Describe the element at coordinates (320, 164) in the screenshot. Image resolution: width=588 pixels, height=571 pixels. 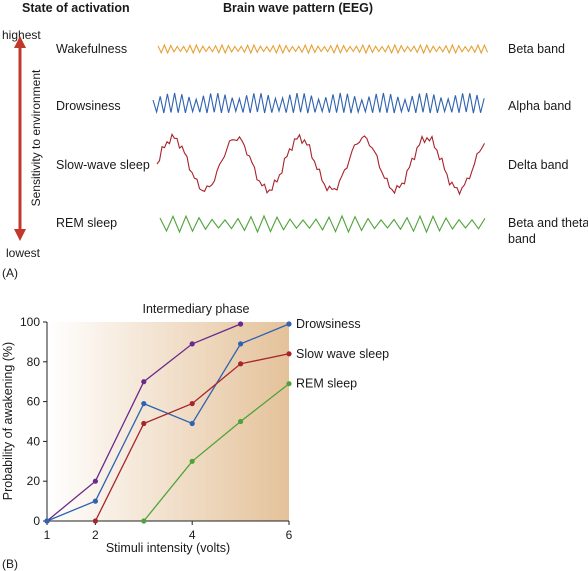
I see `slow-wave-sleep-eeg-wave` at that location.